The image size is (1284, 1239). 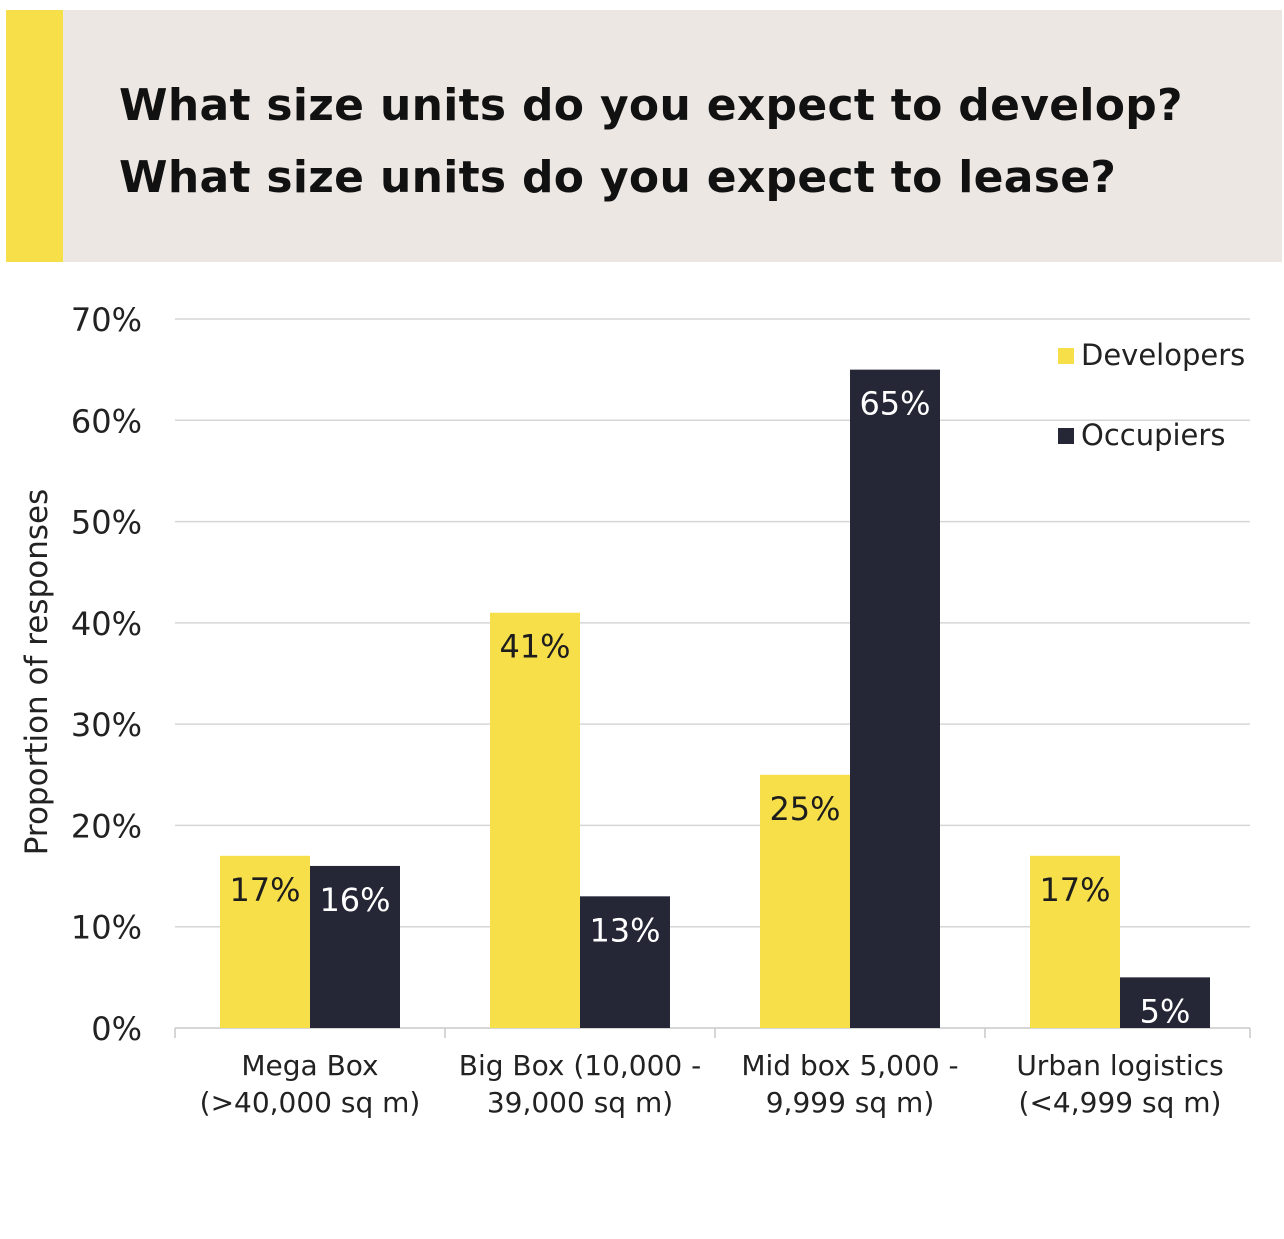 I want to click on legend-swatch-developers, so click(x=1066, y=356).